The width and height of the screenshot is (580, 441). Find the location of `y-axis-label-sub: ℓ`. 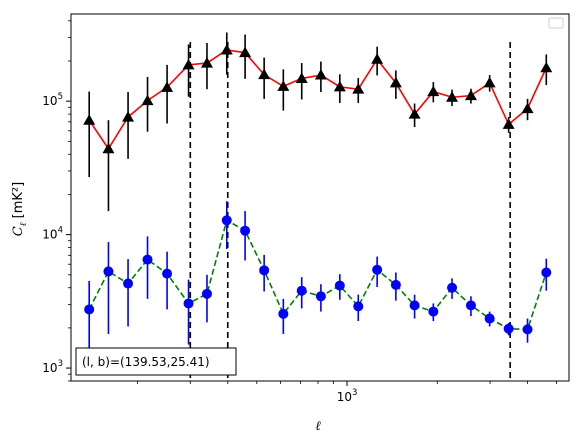

y-axis-label-sub: ℓ is located at coordinates (24, 224).